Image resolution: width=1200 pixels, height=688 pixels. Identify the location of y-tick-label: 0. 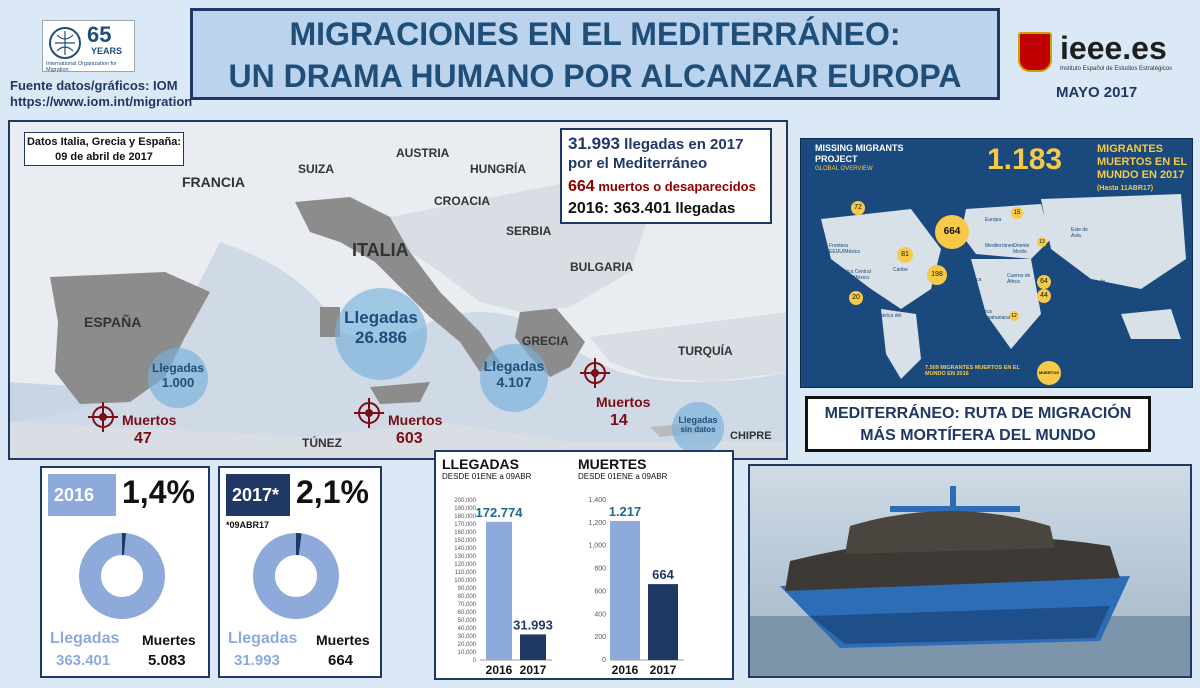
(604, 660).